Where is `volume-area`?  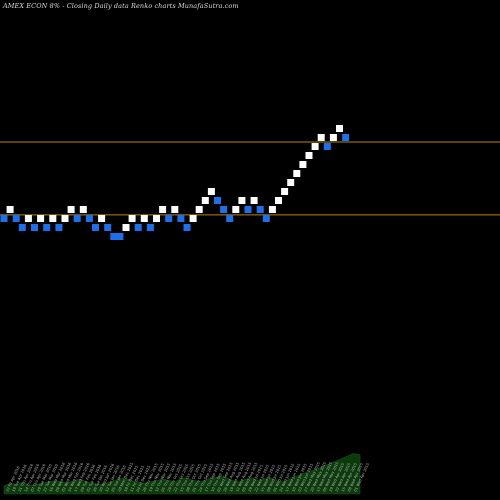
volume-area is located at coordinates (182, 474).